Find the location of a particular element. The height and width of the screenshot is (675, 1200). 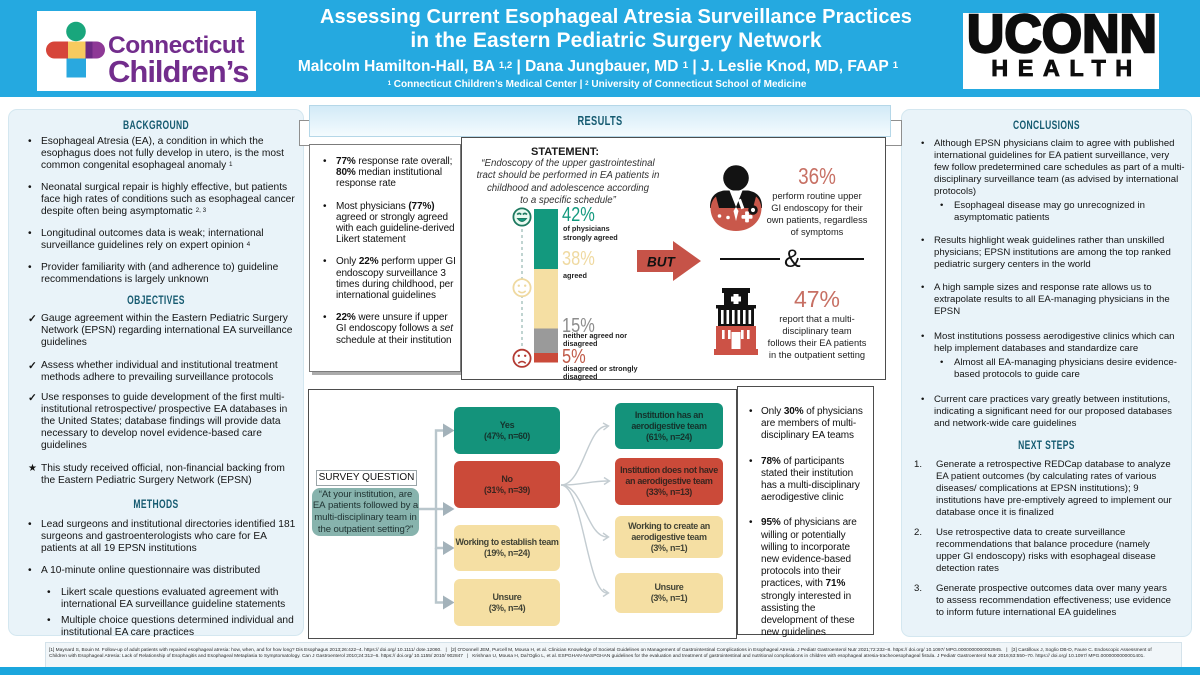

svg-text: BUT is located at coordinates (661, 262).